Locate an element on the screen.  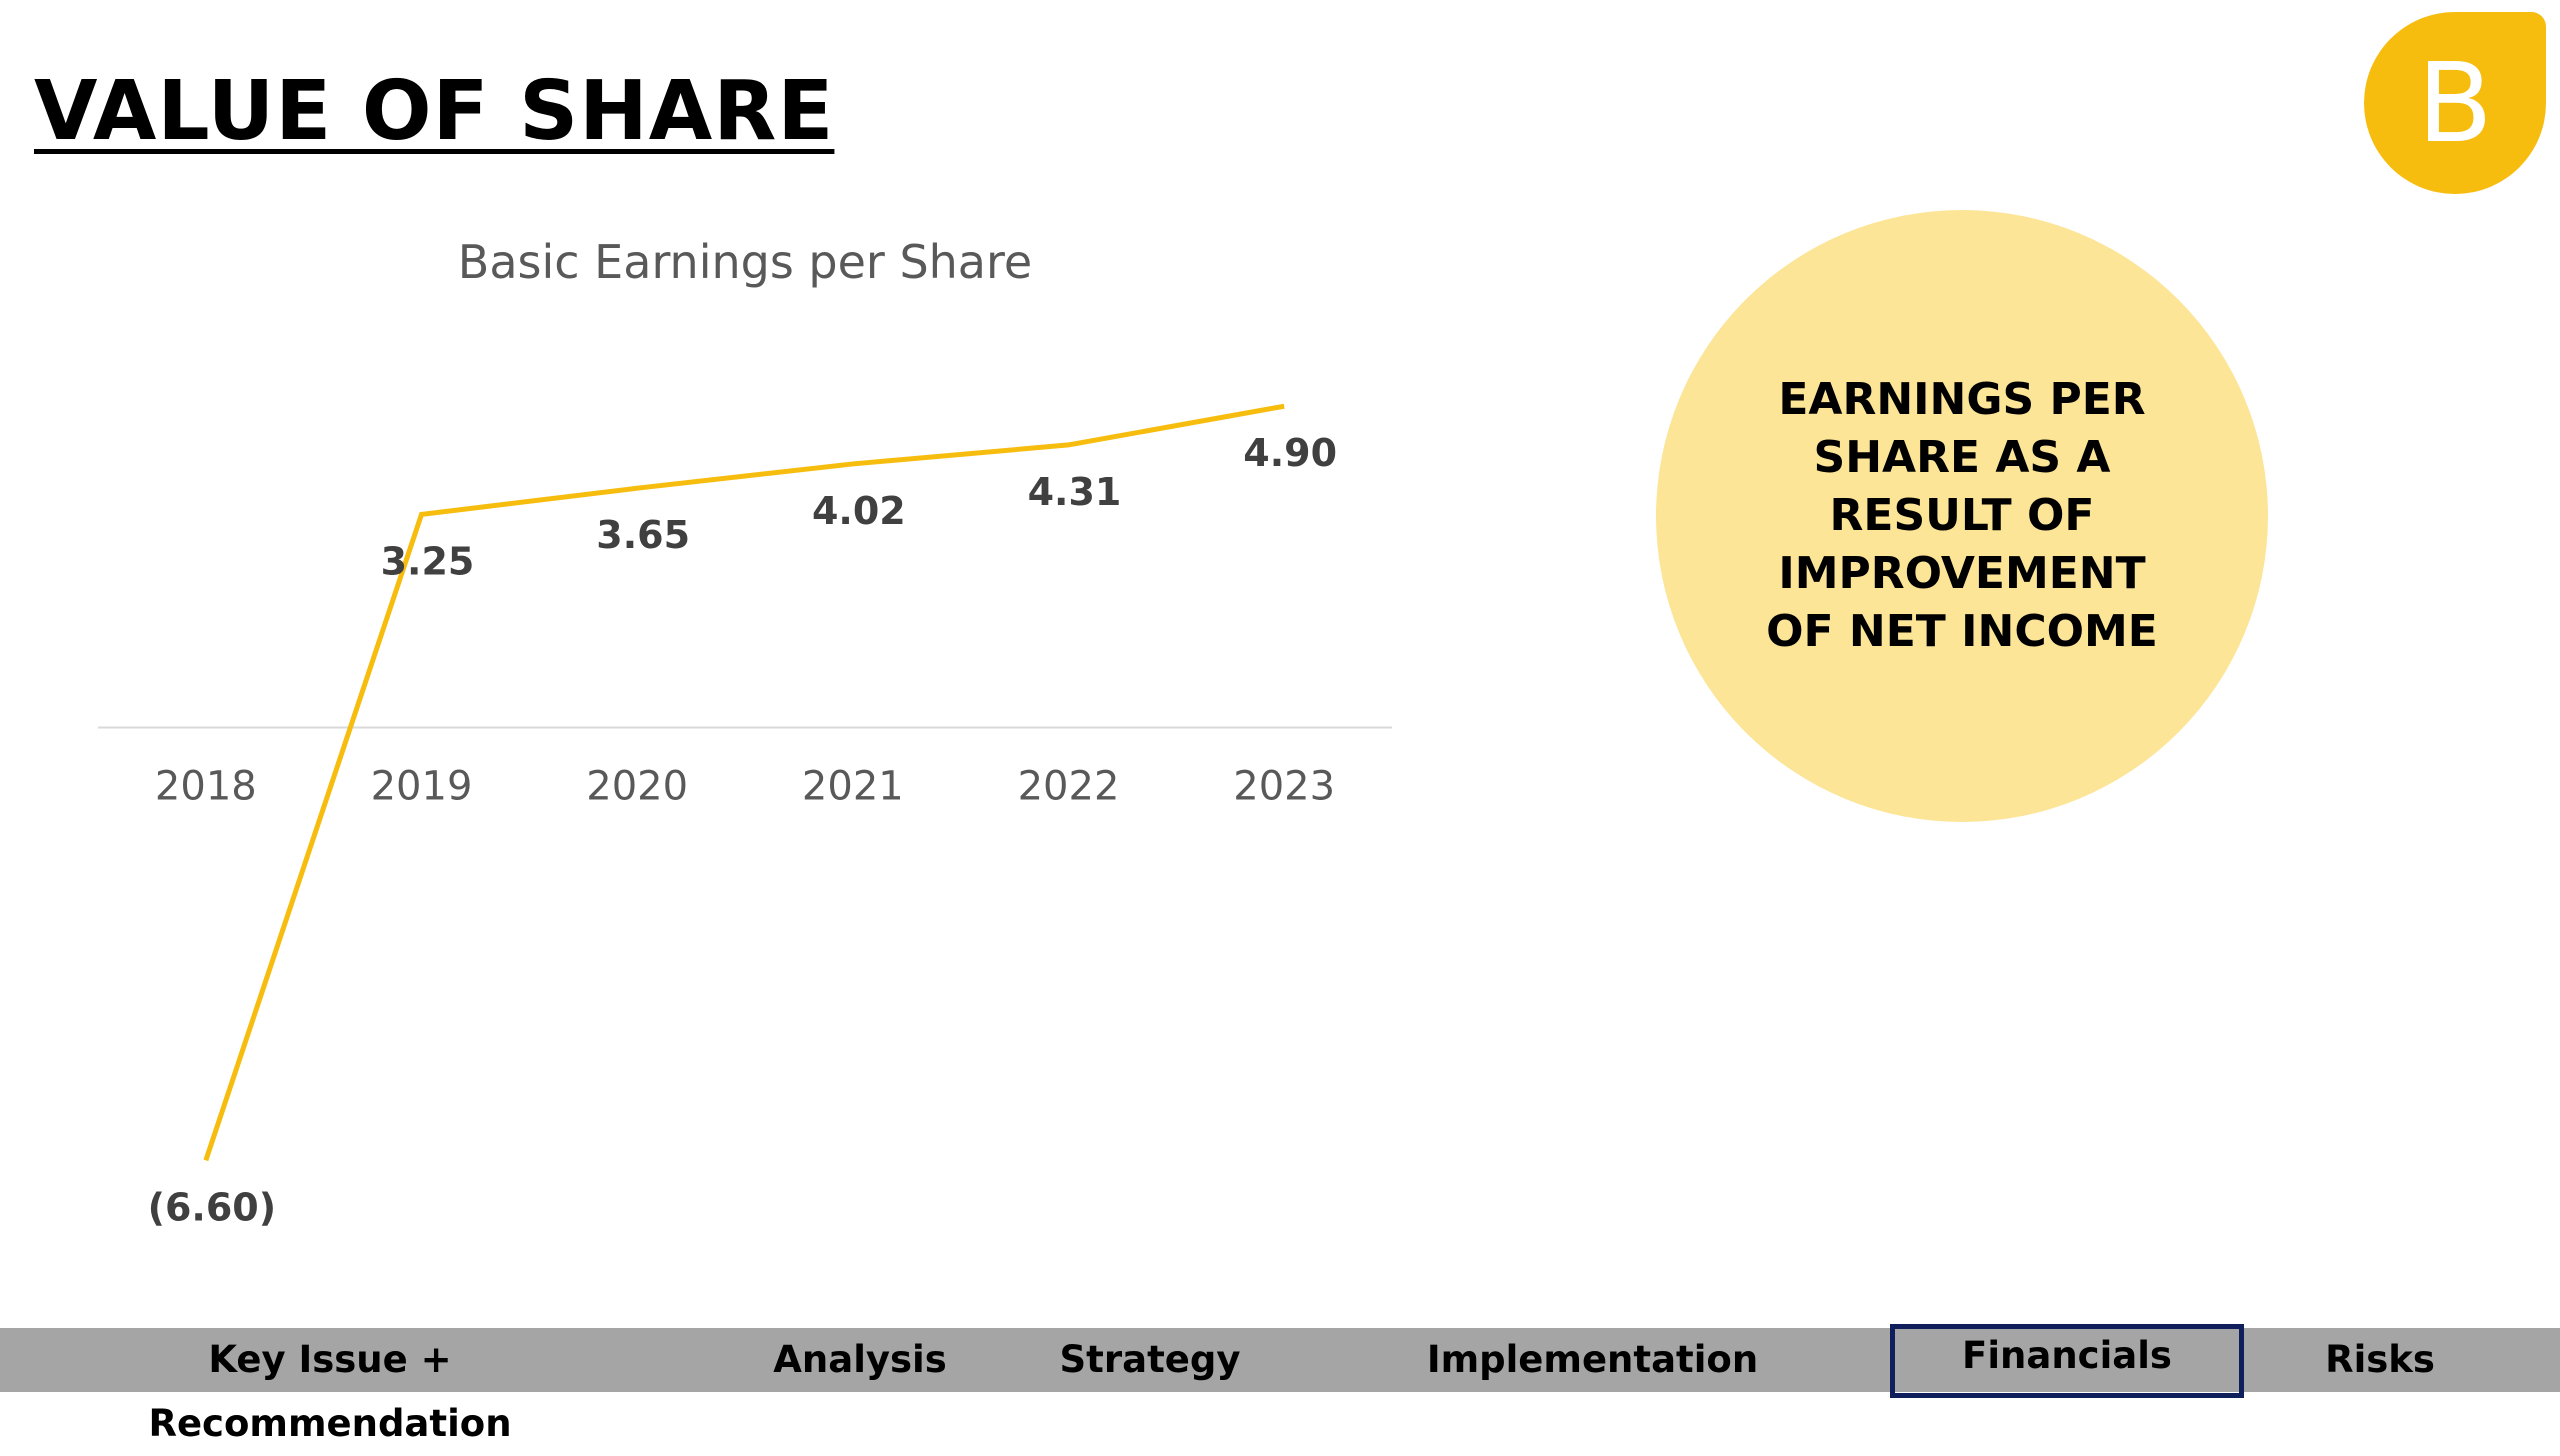
chart-title: Basic Earnings per Share is located at coordinates (745, 262).